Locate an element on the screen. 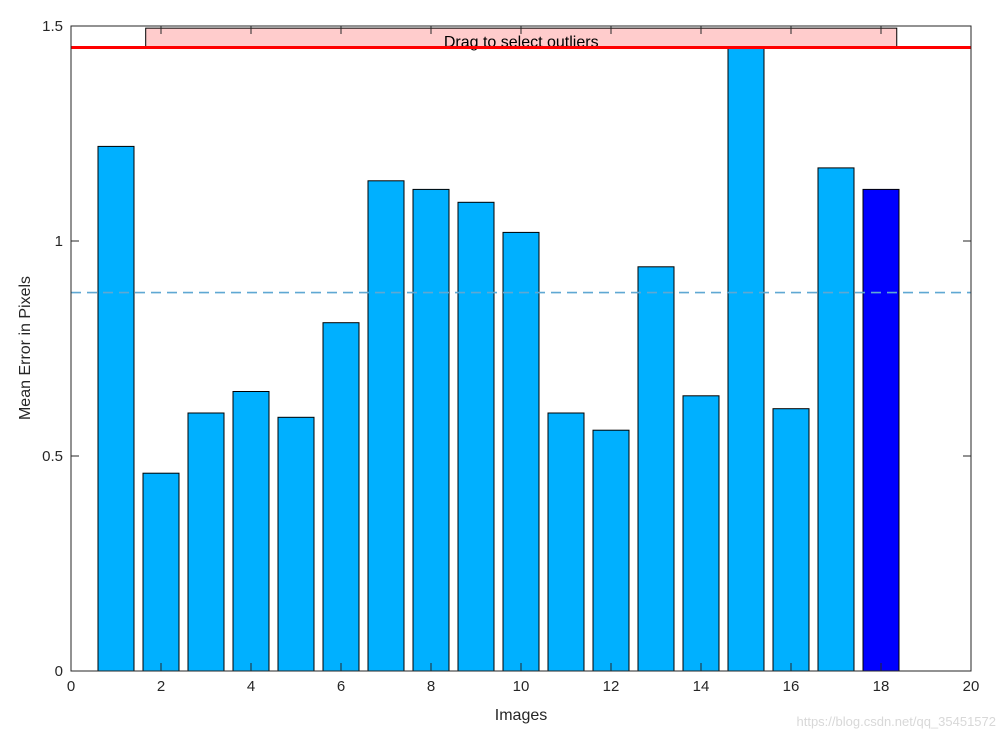 The height and width of the screenshot is (744, 1006). x-tick-label: 4 is located at coordinates (251, 686).